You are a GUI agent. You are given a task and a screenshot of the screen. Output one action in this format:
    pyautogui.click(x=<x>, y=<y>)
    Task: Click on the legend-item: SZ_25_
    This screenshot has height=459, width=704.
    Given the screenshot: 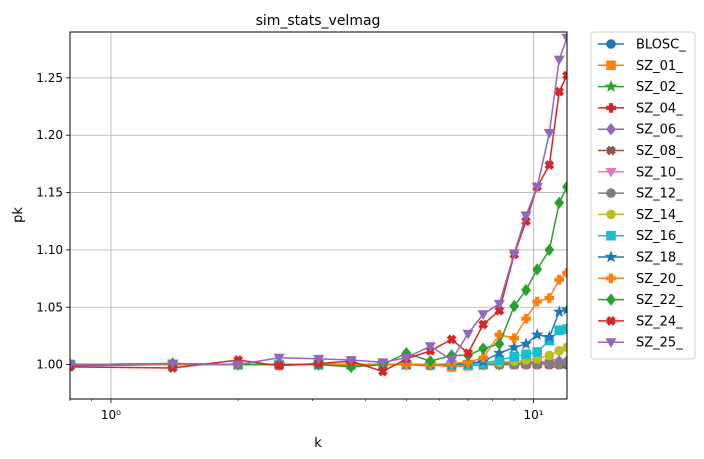 What is the action you would take?
    pyautogui.click(x=640, y=343)
    